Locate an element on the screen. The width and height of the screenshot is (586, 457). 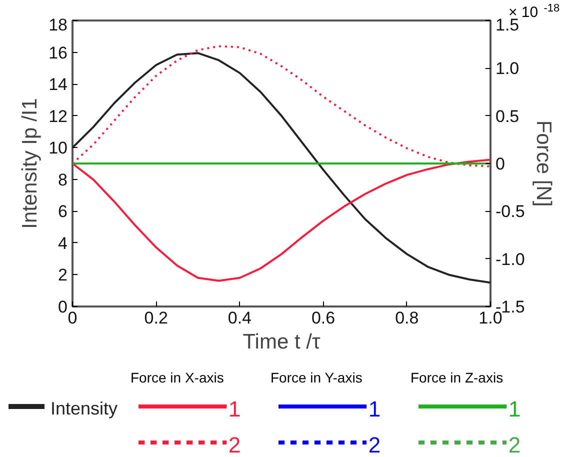
text: Force in Z-axis is located at coordinates (457, 378).